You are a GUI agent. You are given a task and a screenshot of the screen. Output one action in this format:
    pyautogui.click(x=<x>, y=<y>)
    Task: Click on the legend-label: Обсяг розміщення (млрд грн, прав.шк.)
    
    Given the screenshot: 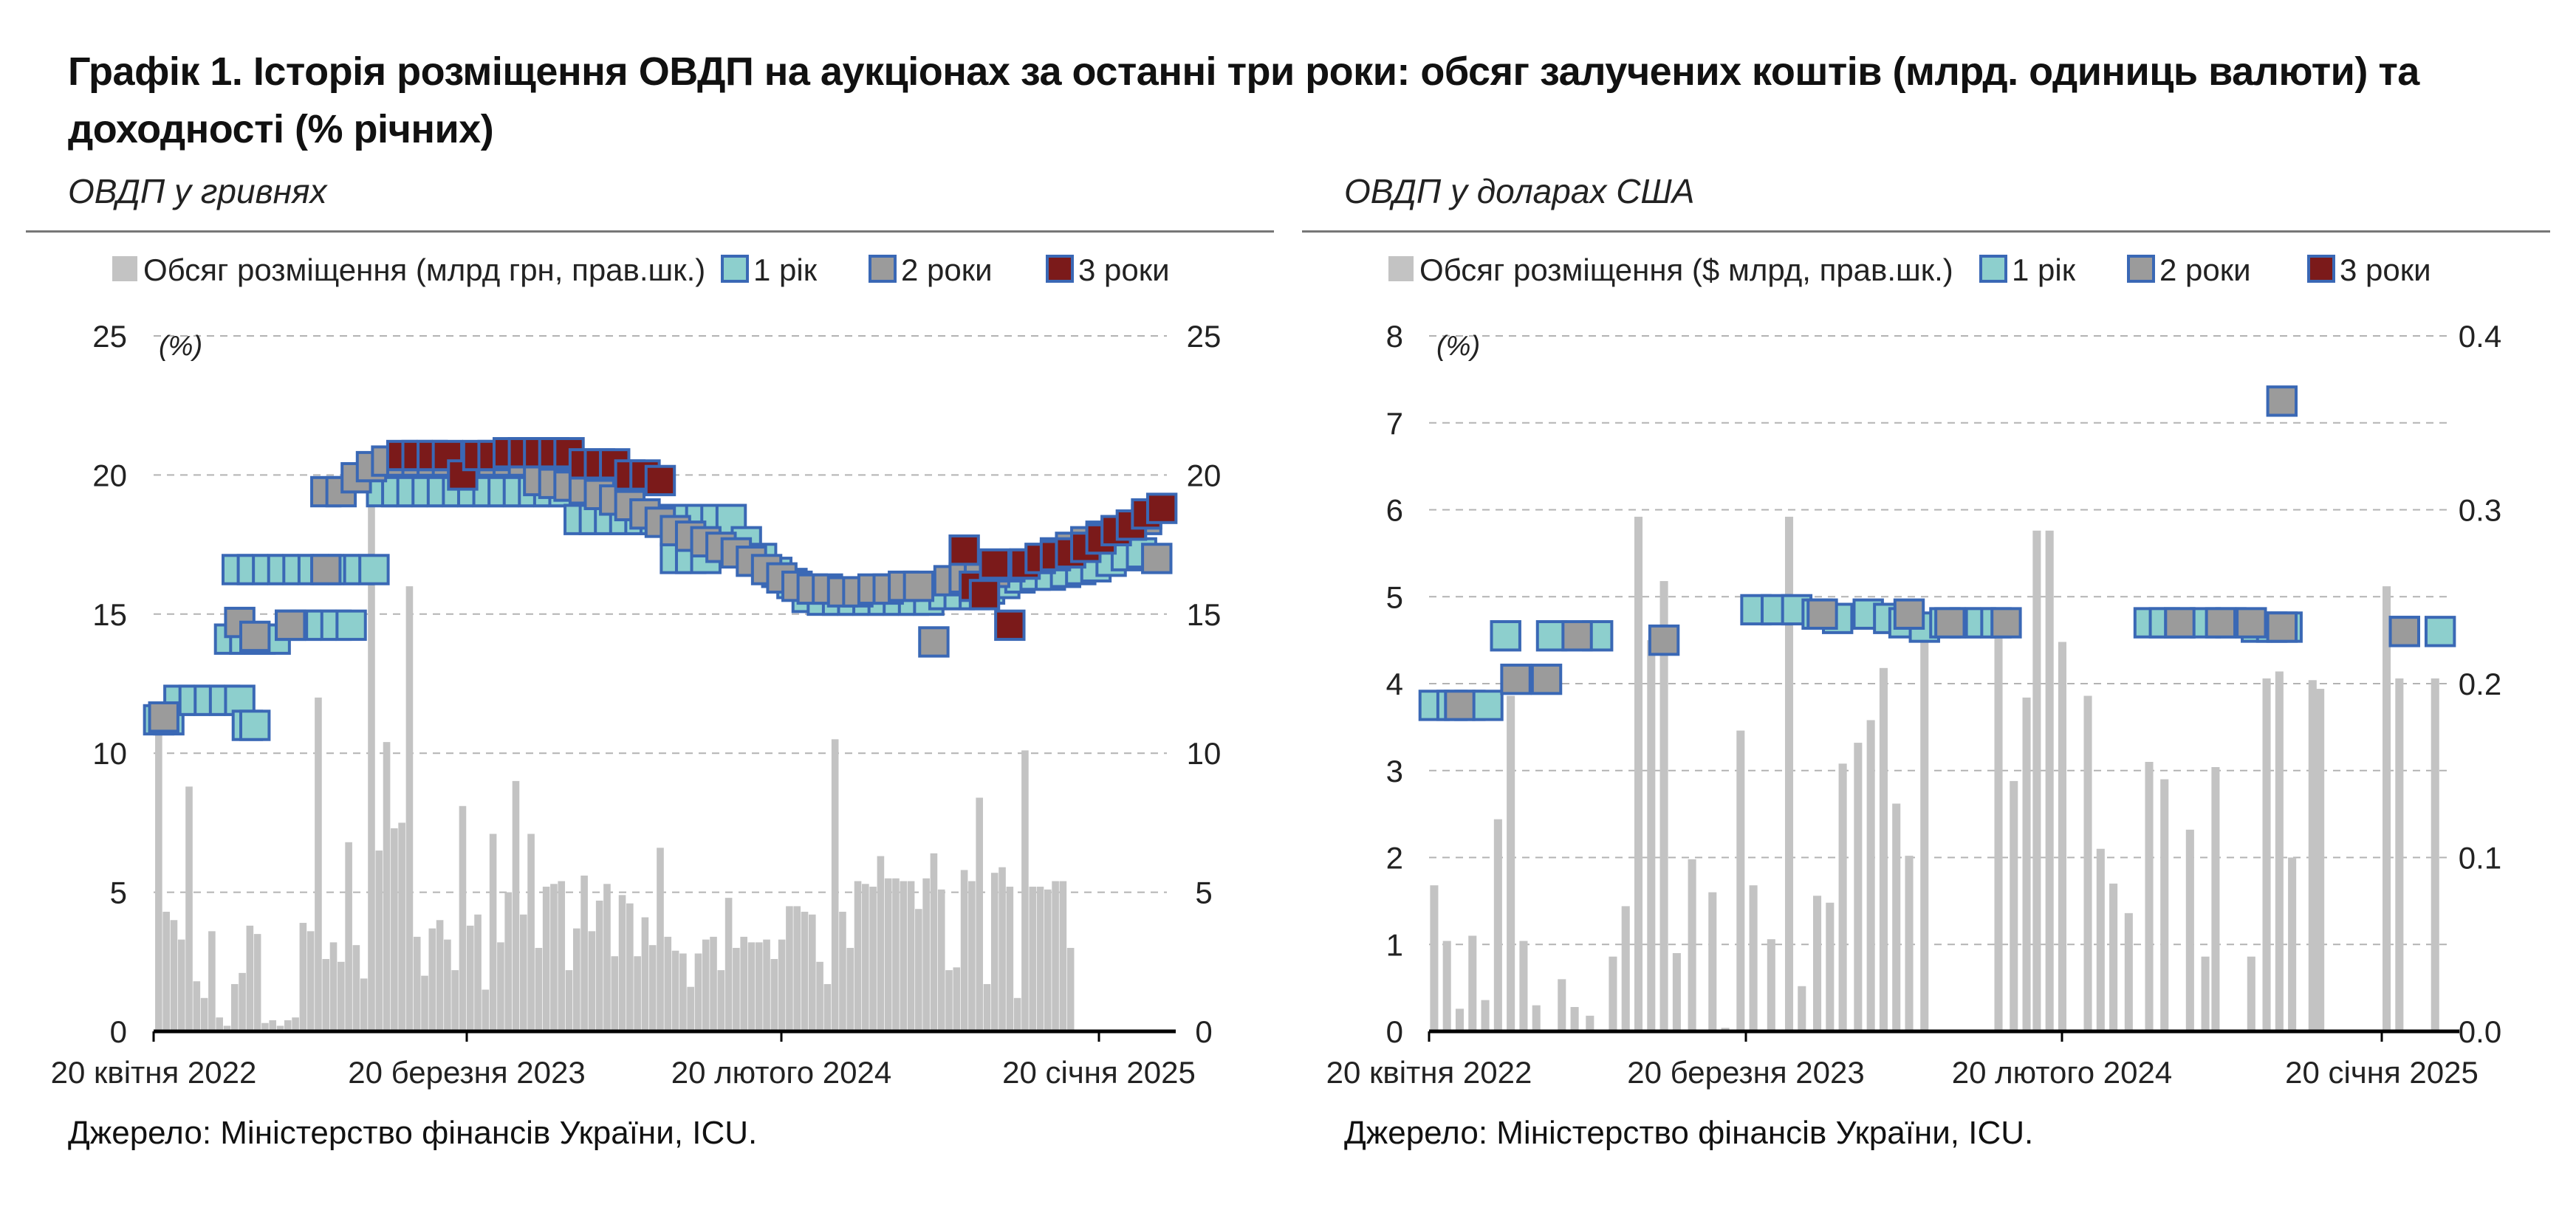 What is the action you would take?
    pyautogui.click(x=424, y=269)
    